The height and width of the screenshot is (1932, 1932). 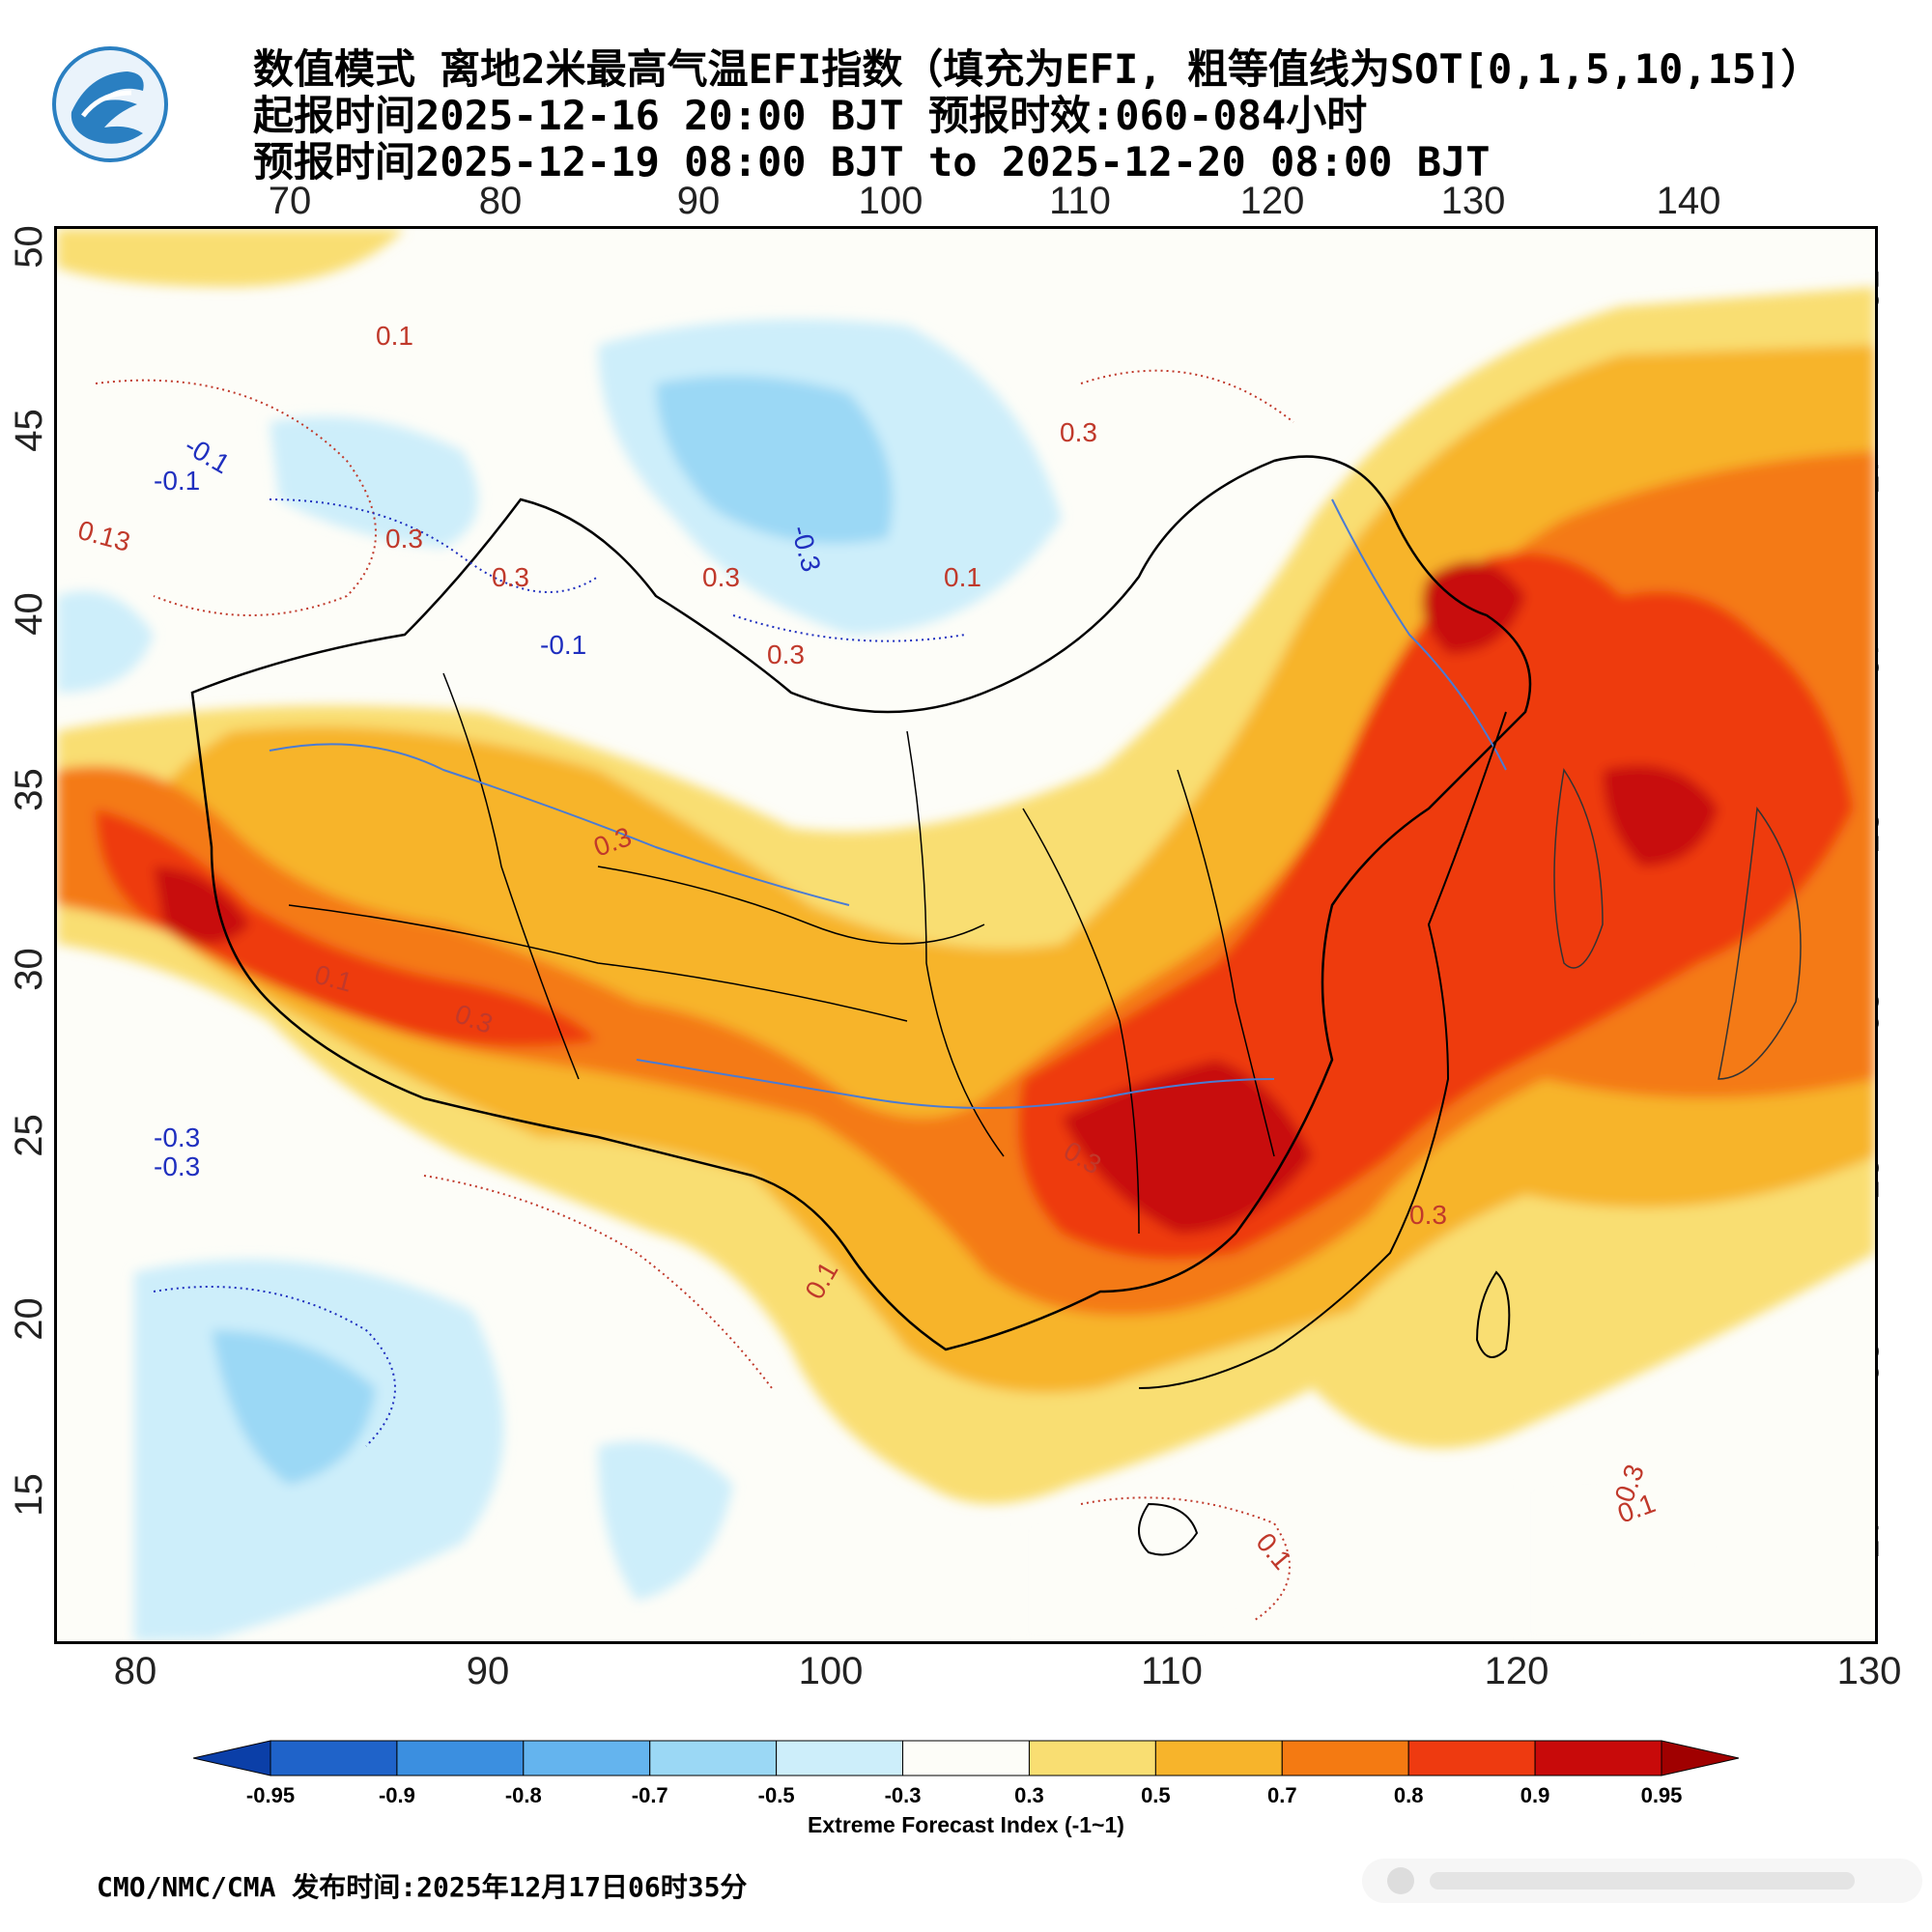 I want to click on left-lat-label: 15, so click(x=29, y=1495).